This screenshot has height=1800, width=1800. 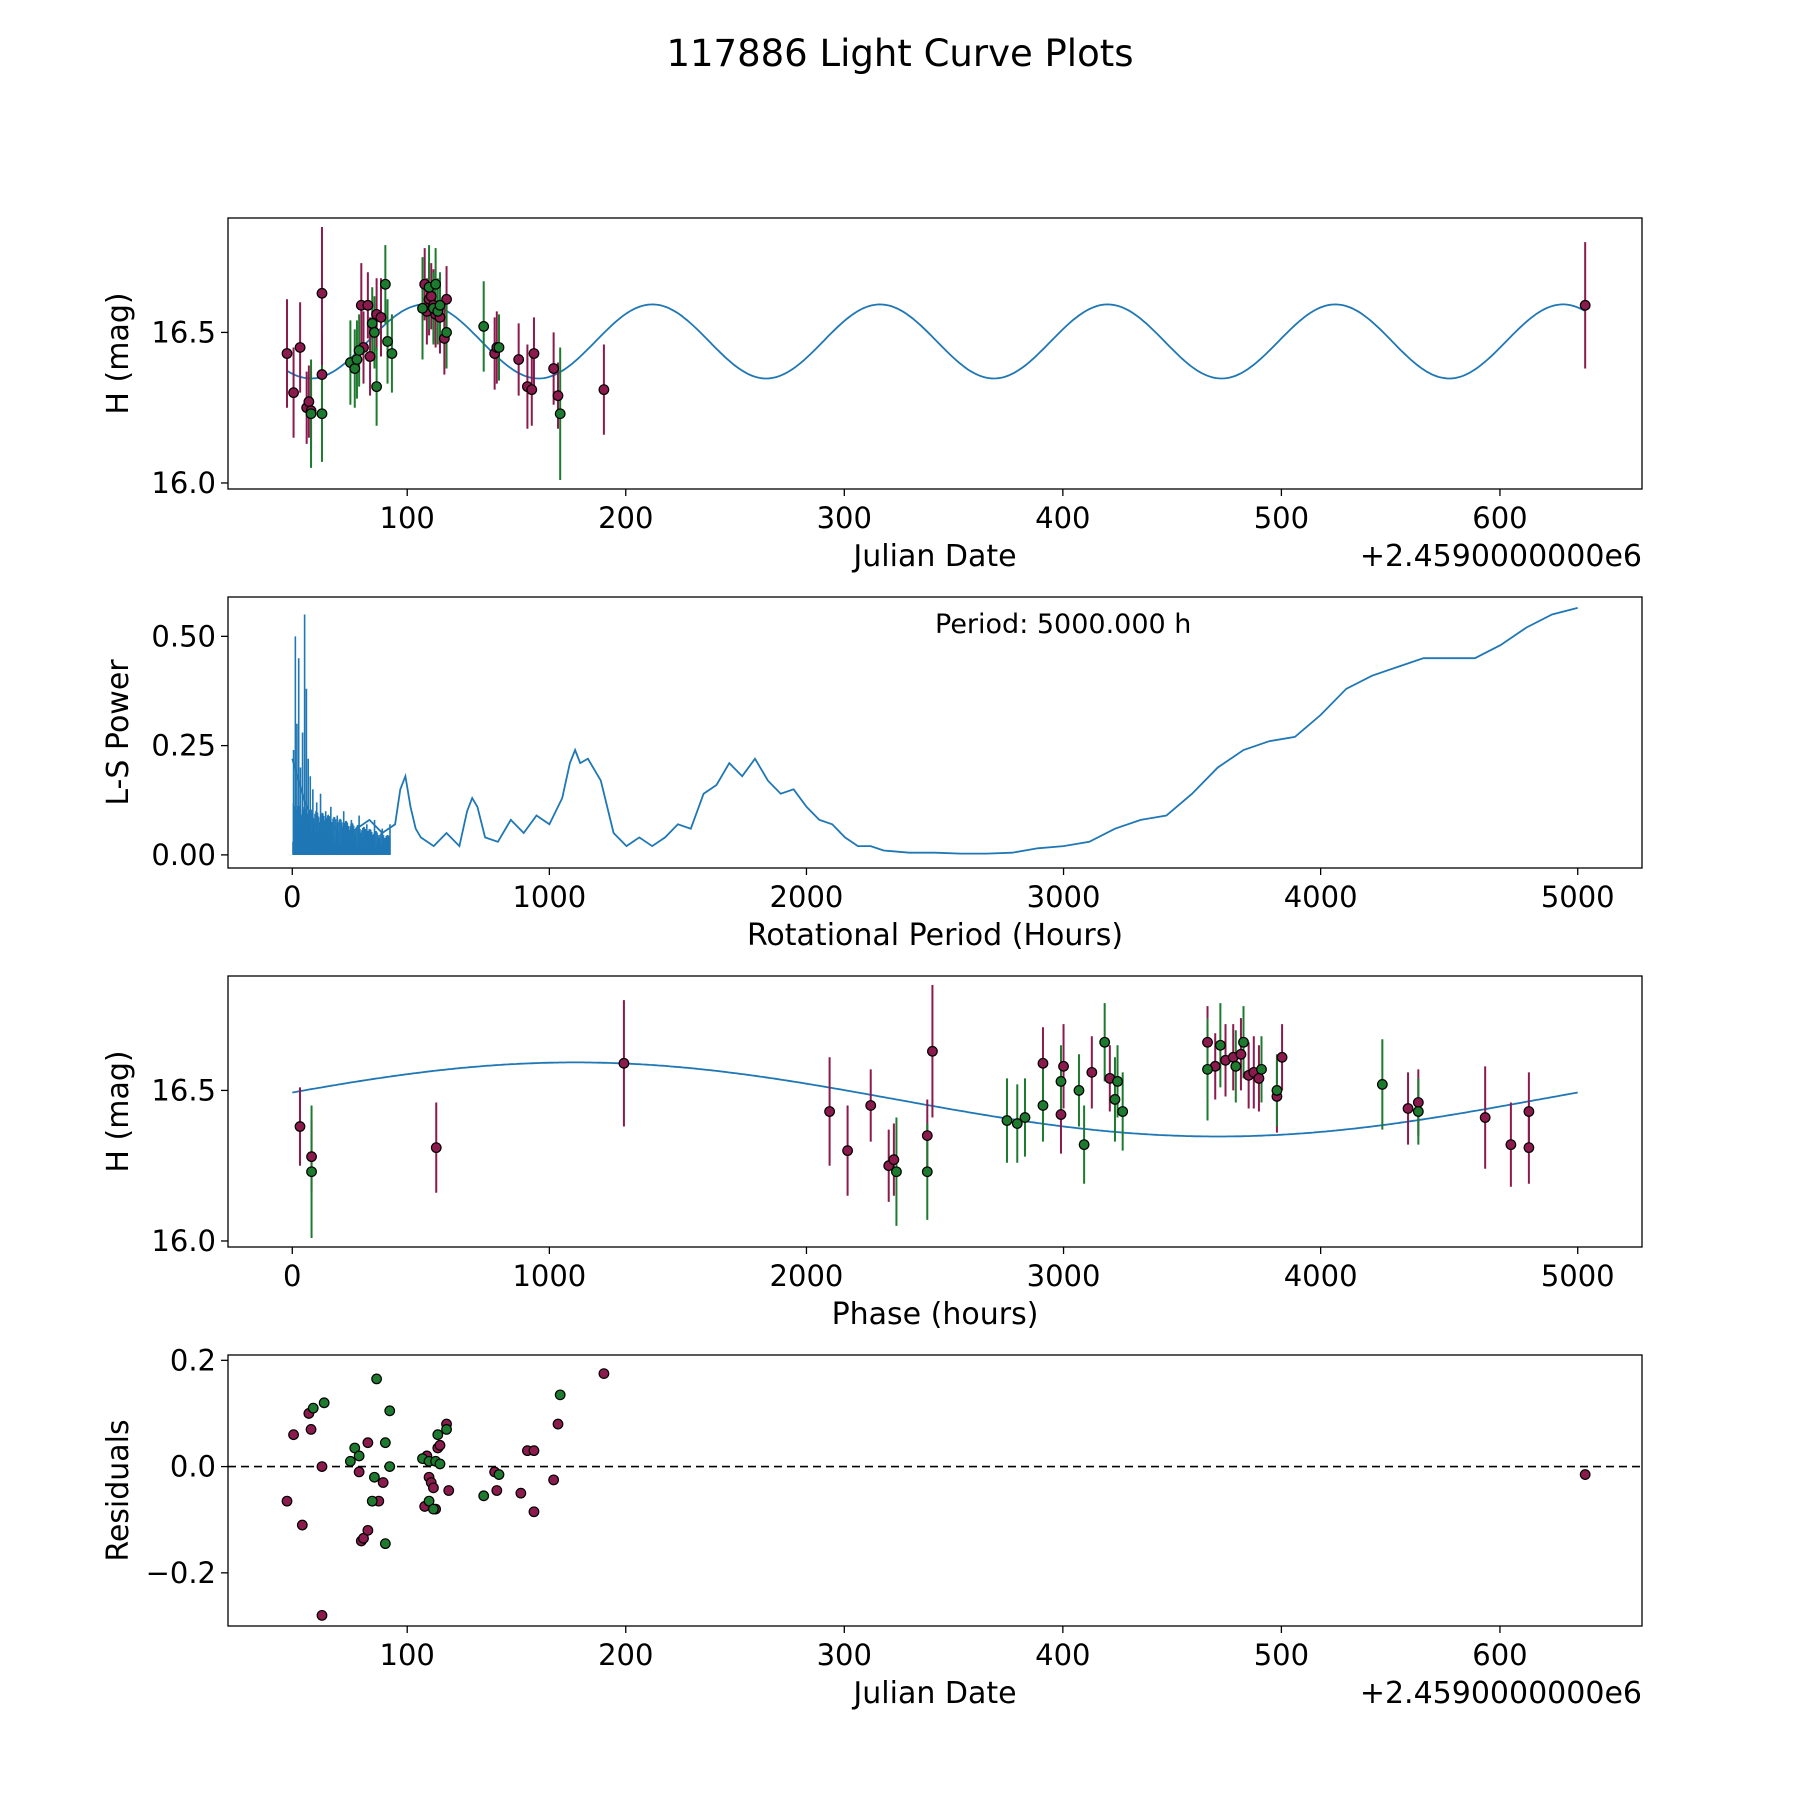 I want to click on x-tick-label: 200, so click(x=625, y=1655).